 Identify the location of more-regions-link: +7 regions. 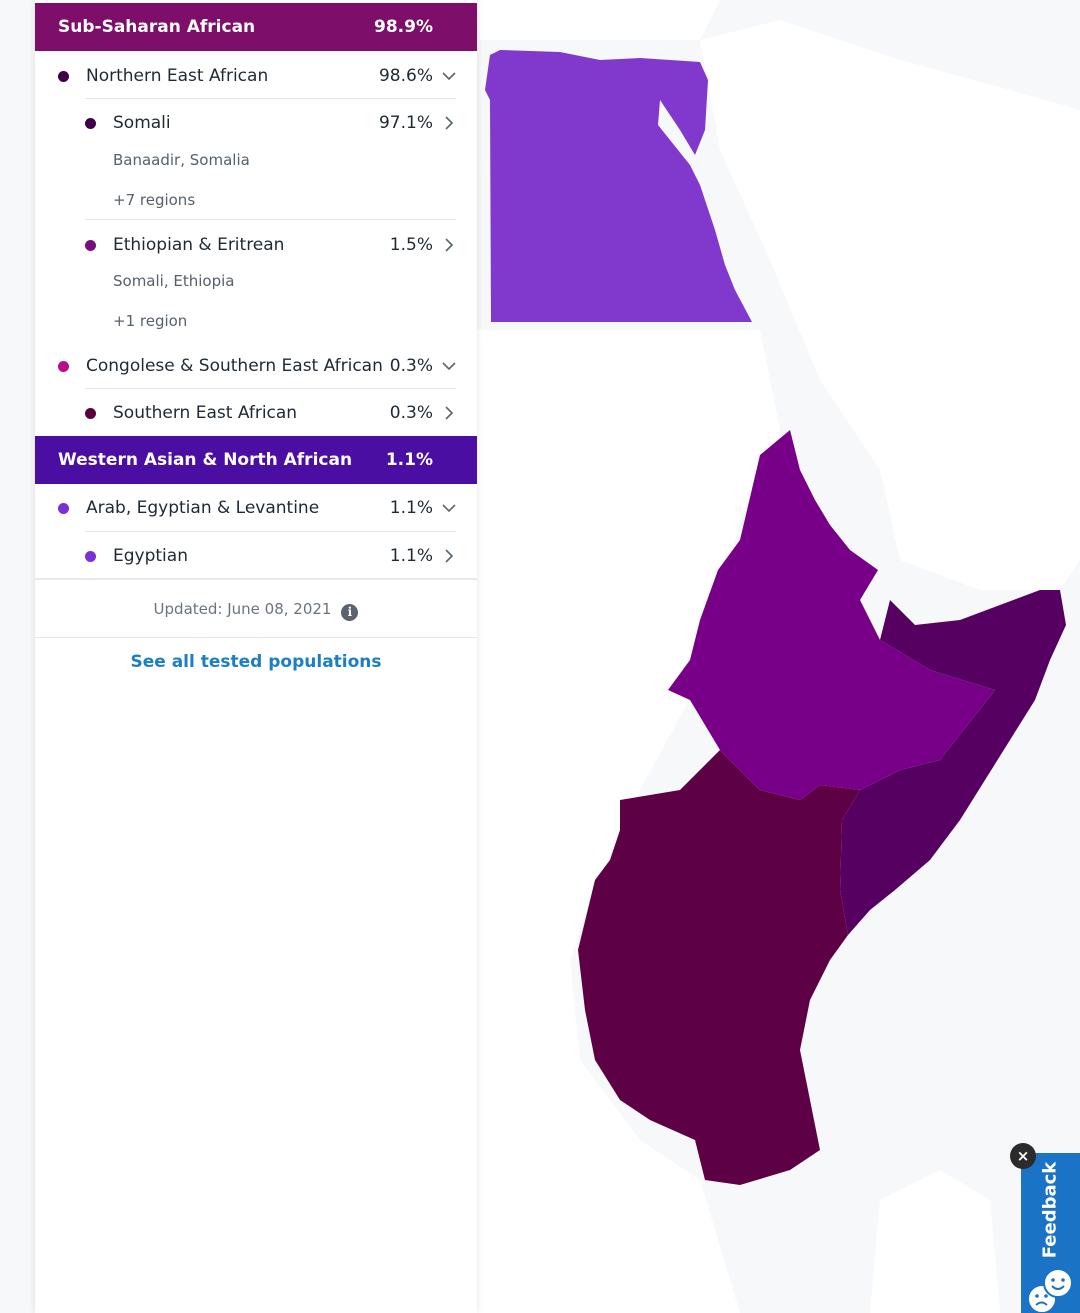
(154, 200).